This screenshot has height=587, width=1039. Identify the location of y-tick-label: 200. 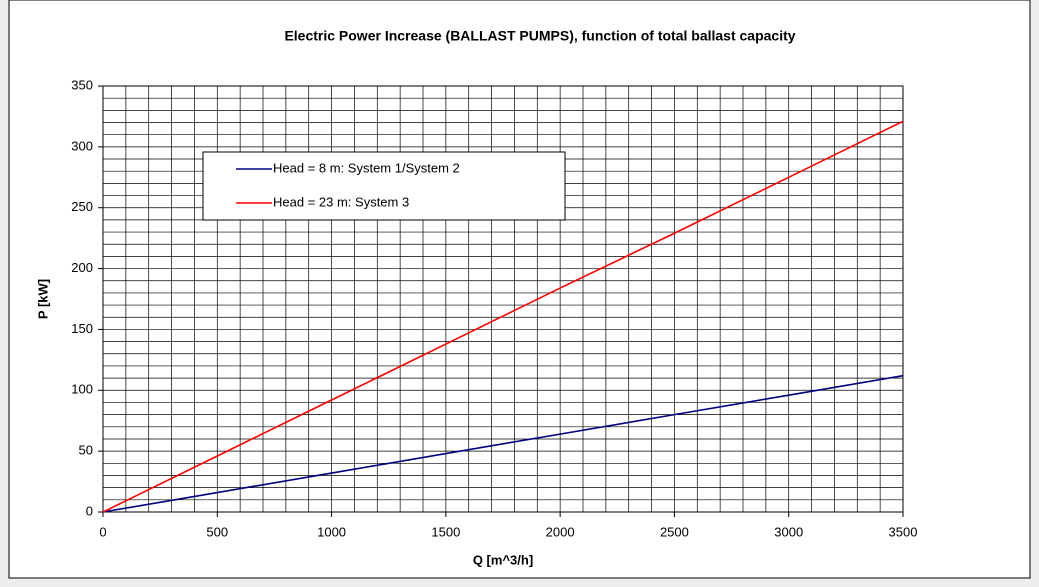
(82, 267).